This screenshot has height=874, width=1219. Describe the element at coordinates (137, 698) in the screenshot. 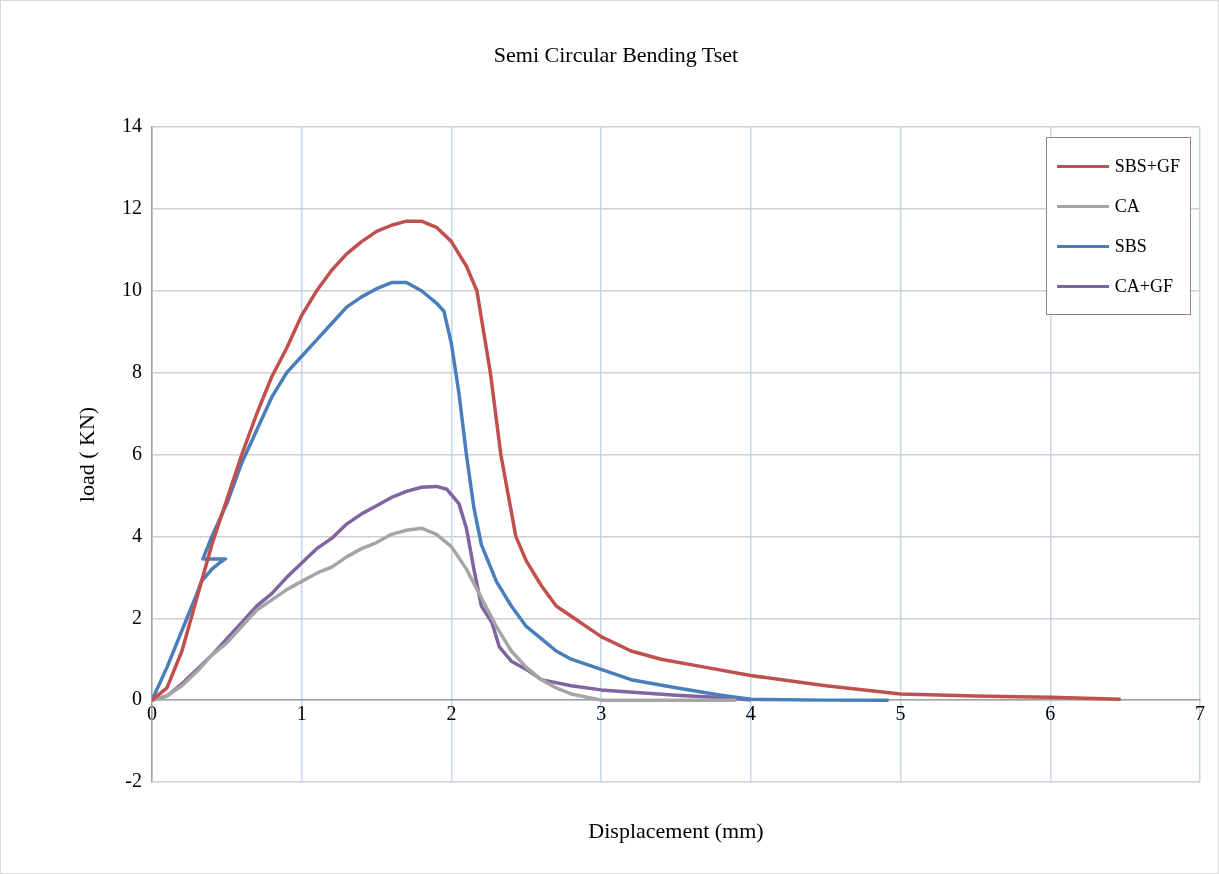

I see `y-tick-label: 0` at that location.